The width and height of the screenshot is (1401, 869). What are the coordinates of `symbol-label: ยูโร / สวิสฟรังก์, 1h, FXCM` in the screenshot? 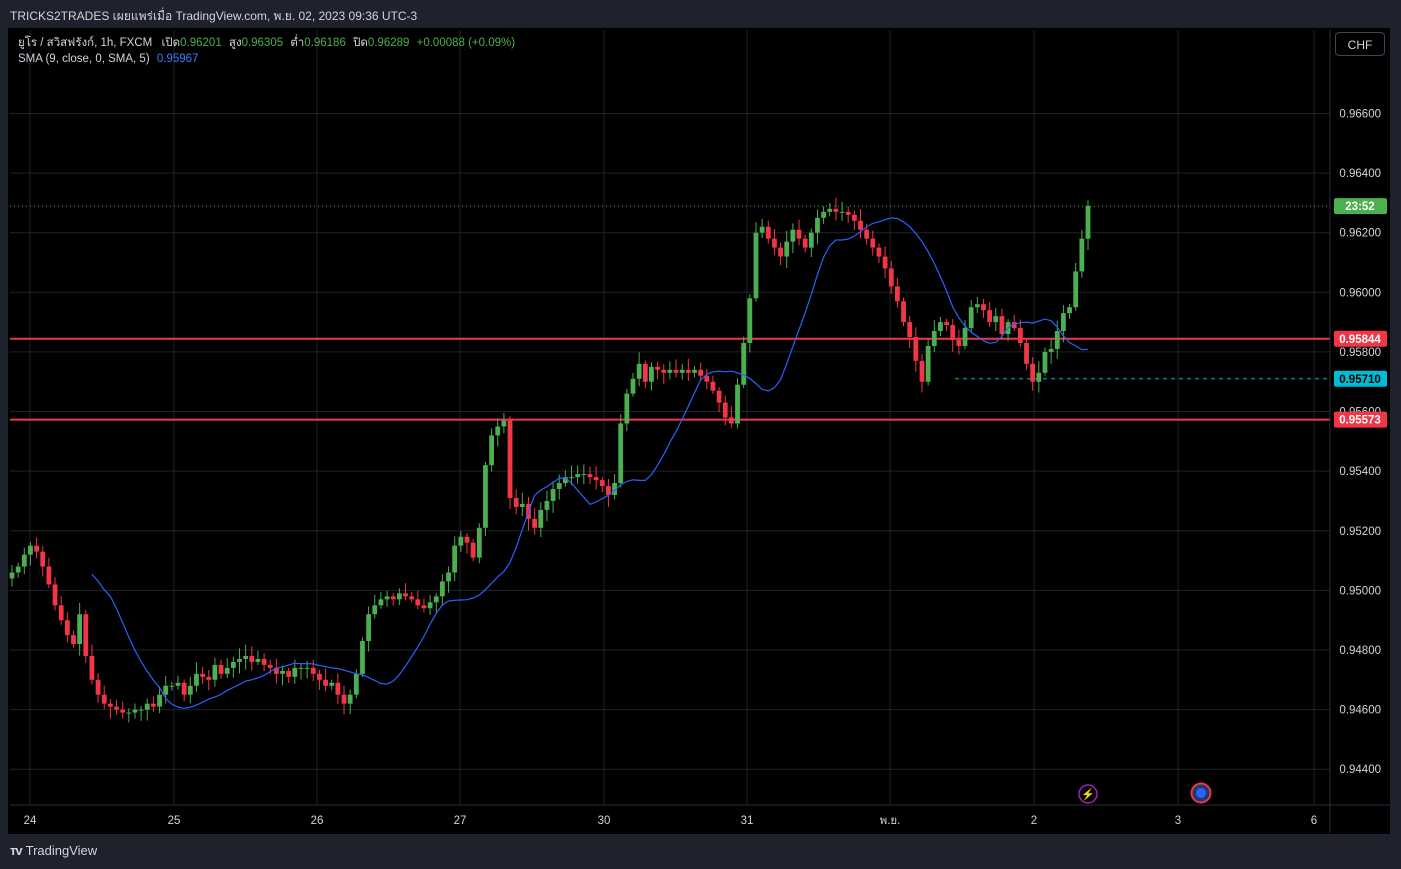 It's located at (85, 43).